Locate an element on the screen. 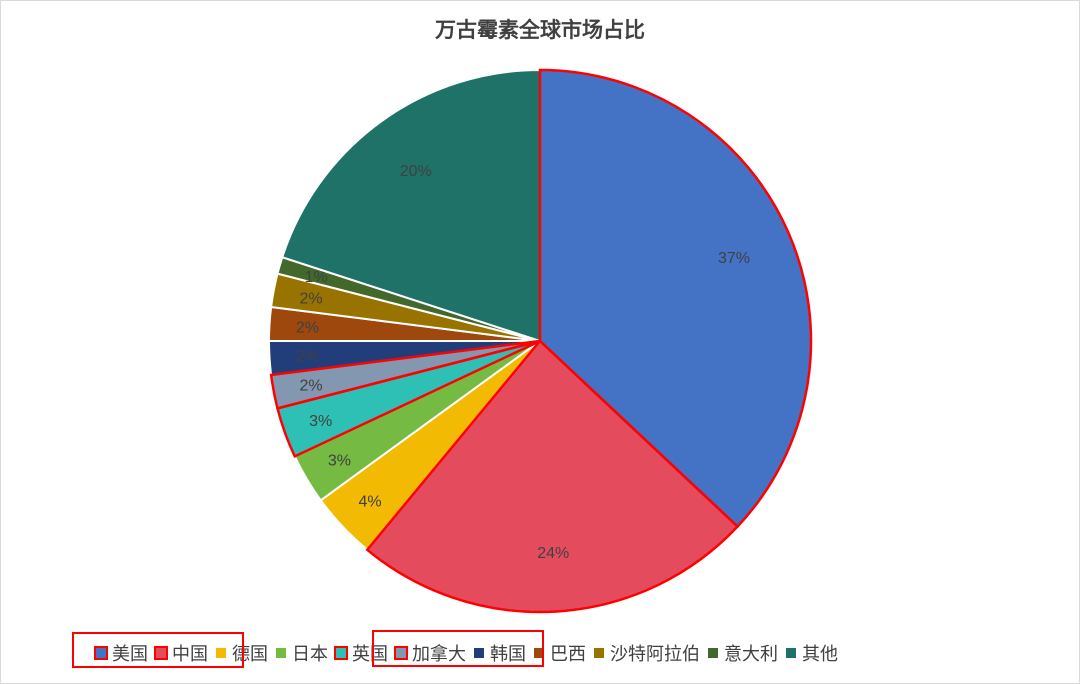  legend-item-0: 美国 is located at coordinates (121, 653).